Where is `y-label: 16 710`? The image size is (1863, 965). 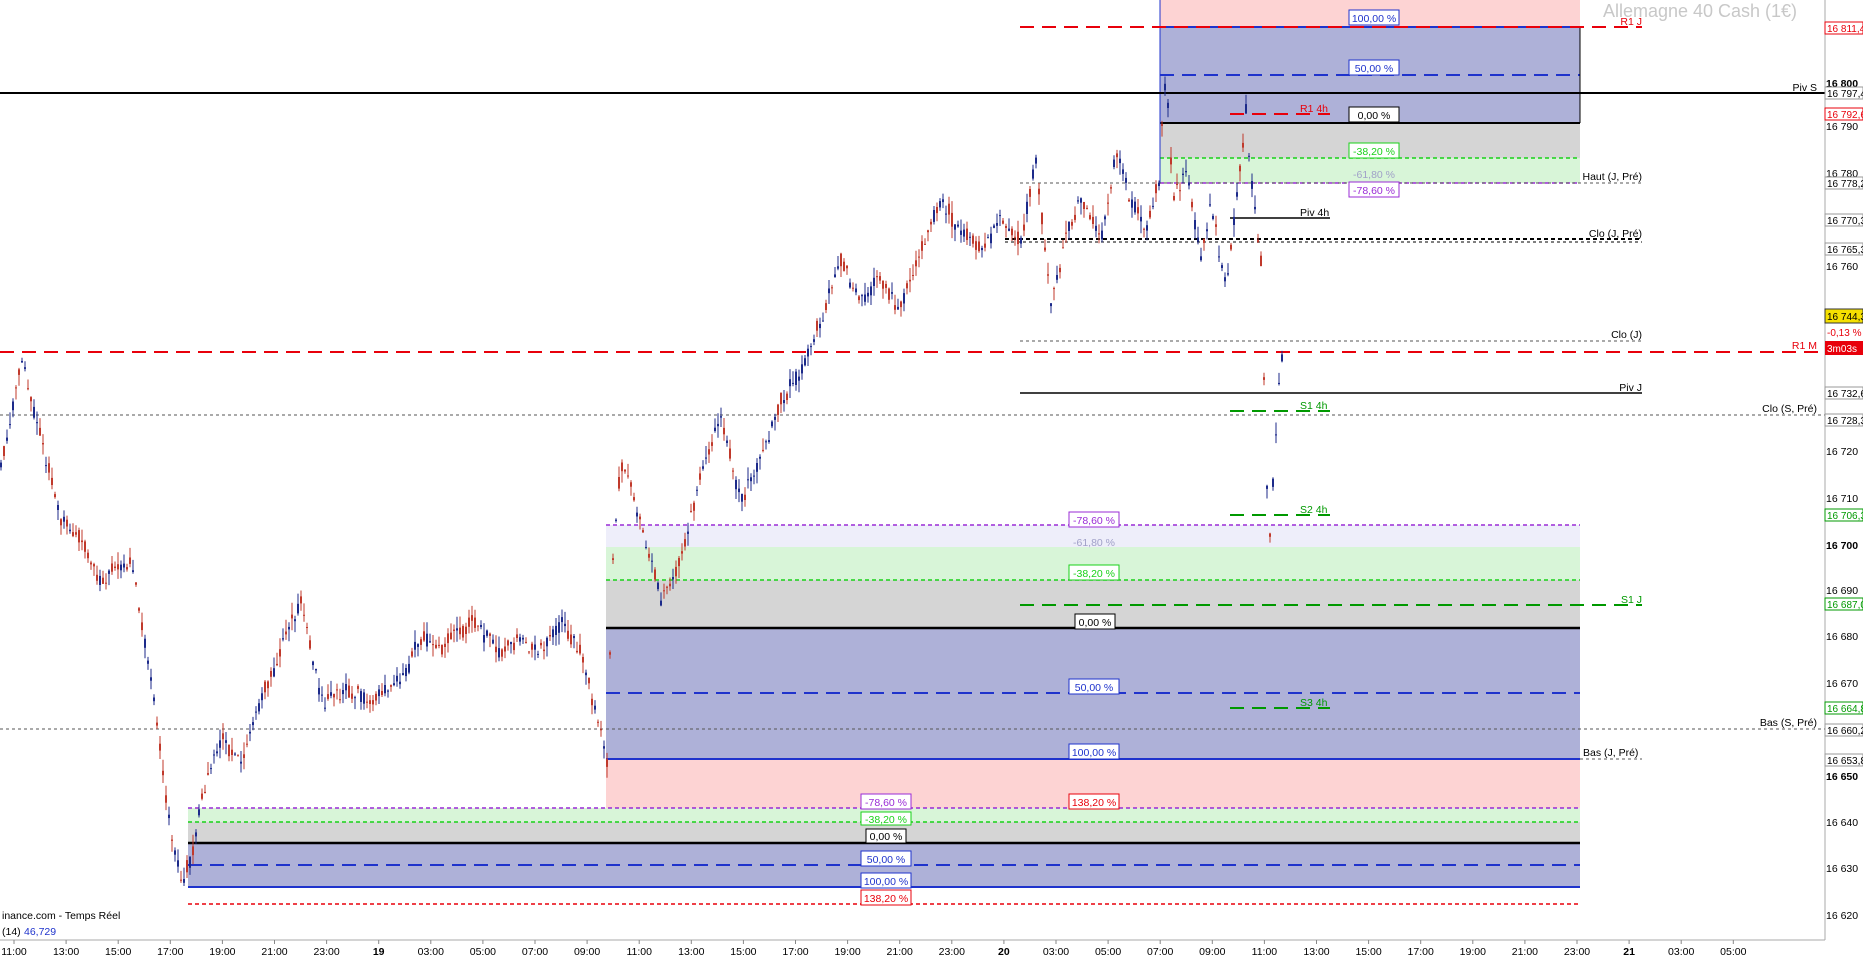 y-label: 16 710 is located at coordinates (1842, 499).